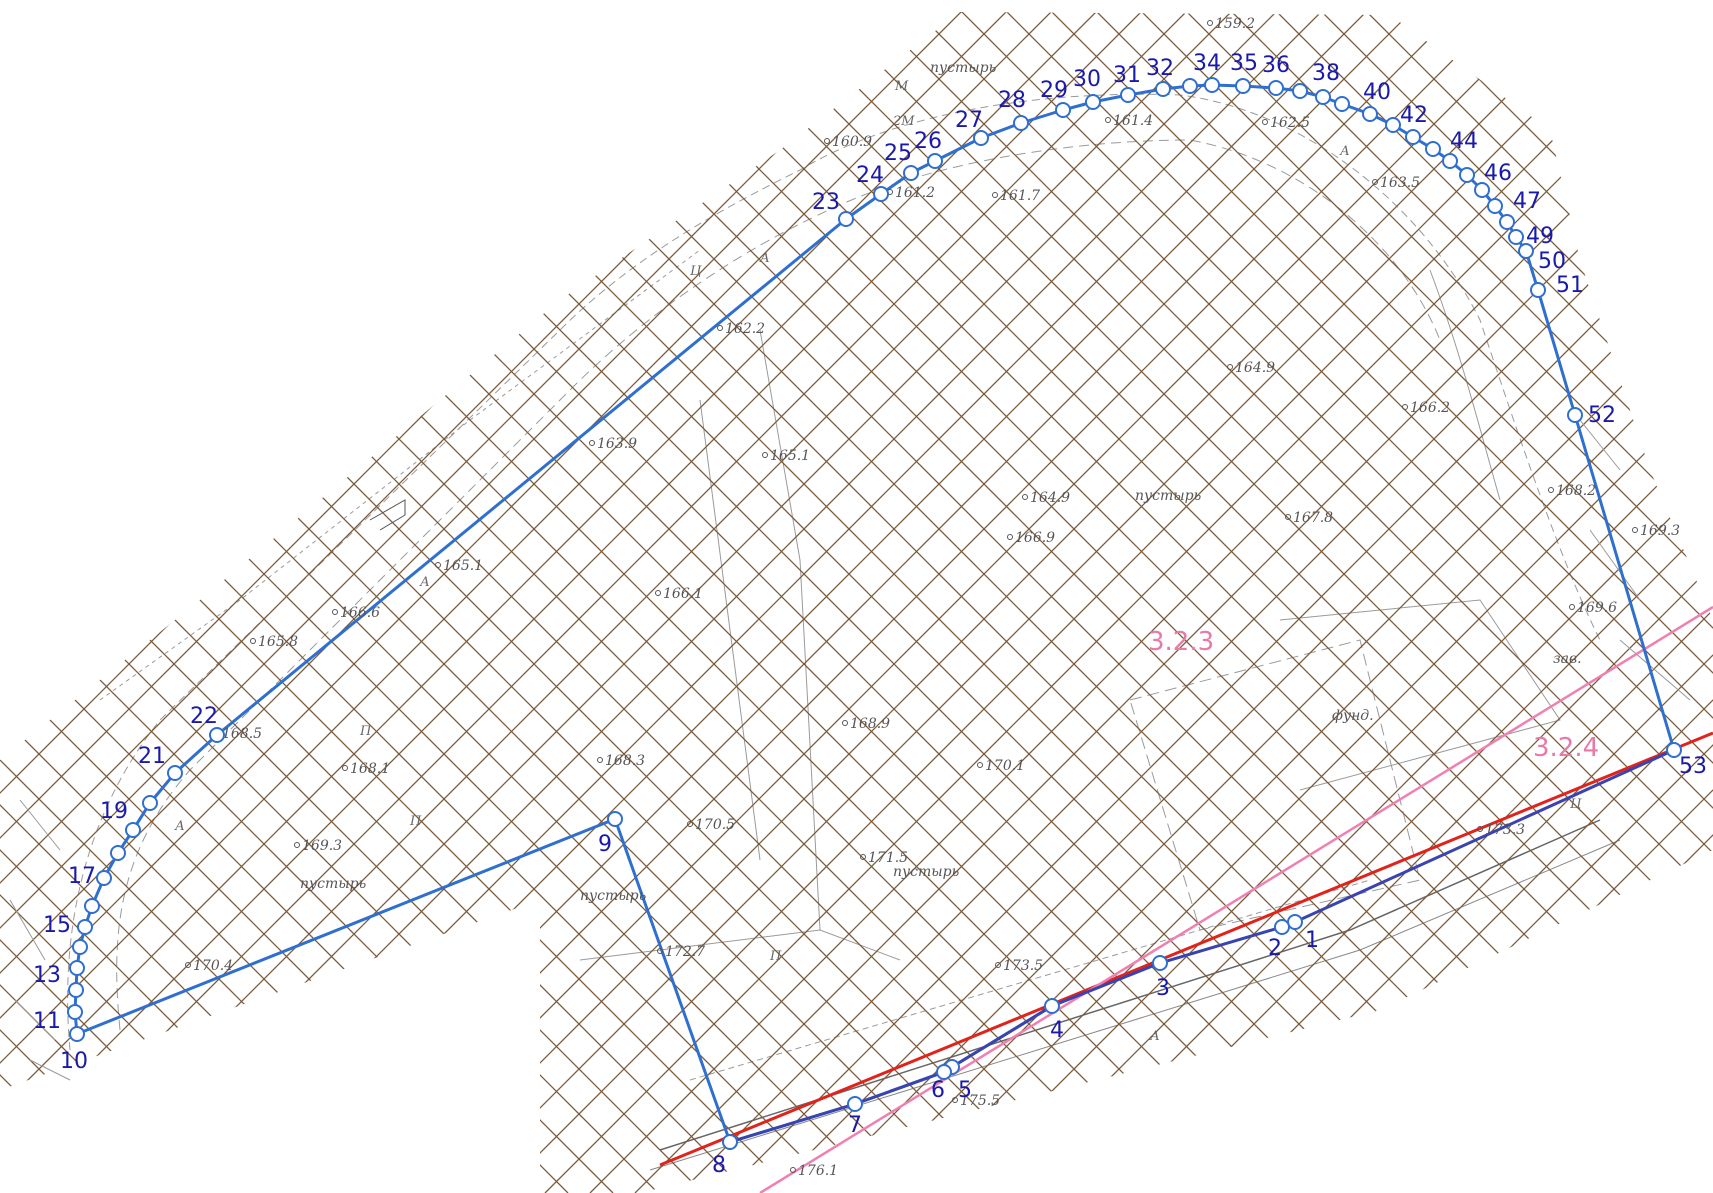 Image resolution: width=1713 pixels, height=1193 pixels. What do you see at coordinates (1516, 237) in the screenshot?
I see `boundary-point-49-marker` at bounding box center [1516, 237].